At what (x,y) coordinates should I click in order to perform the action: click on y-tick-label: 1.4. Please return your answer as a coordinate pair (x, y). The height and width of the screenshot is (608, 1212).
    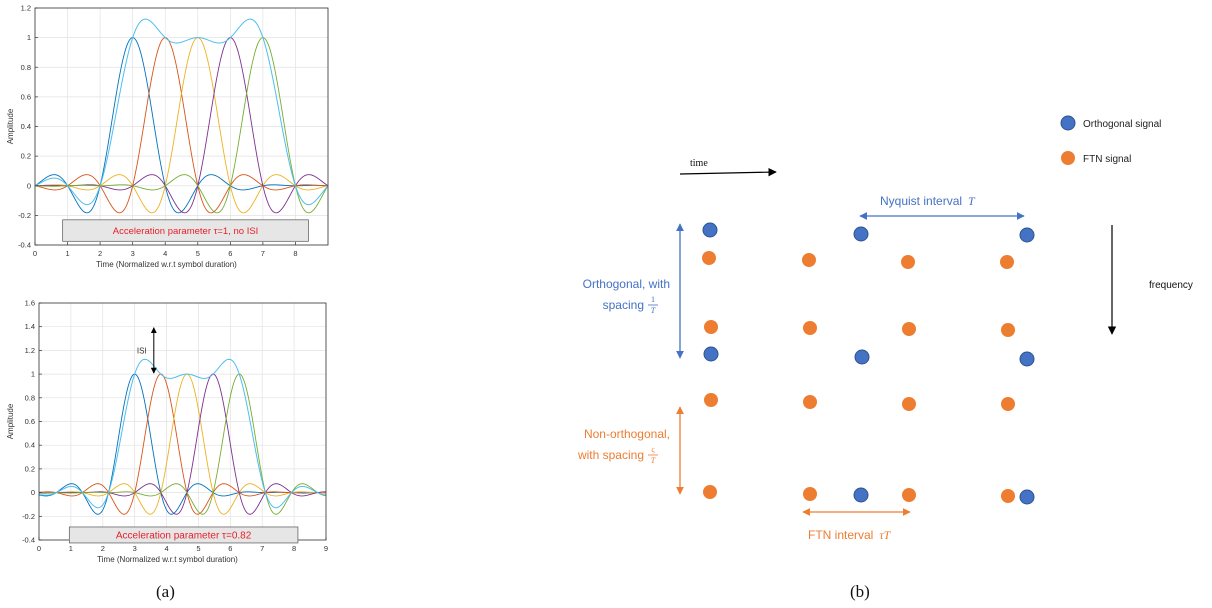
    Looking at the image, I should click on (30, 326).